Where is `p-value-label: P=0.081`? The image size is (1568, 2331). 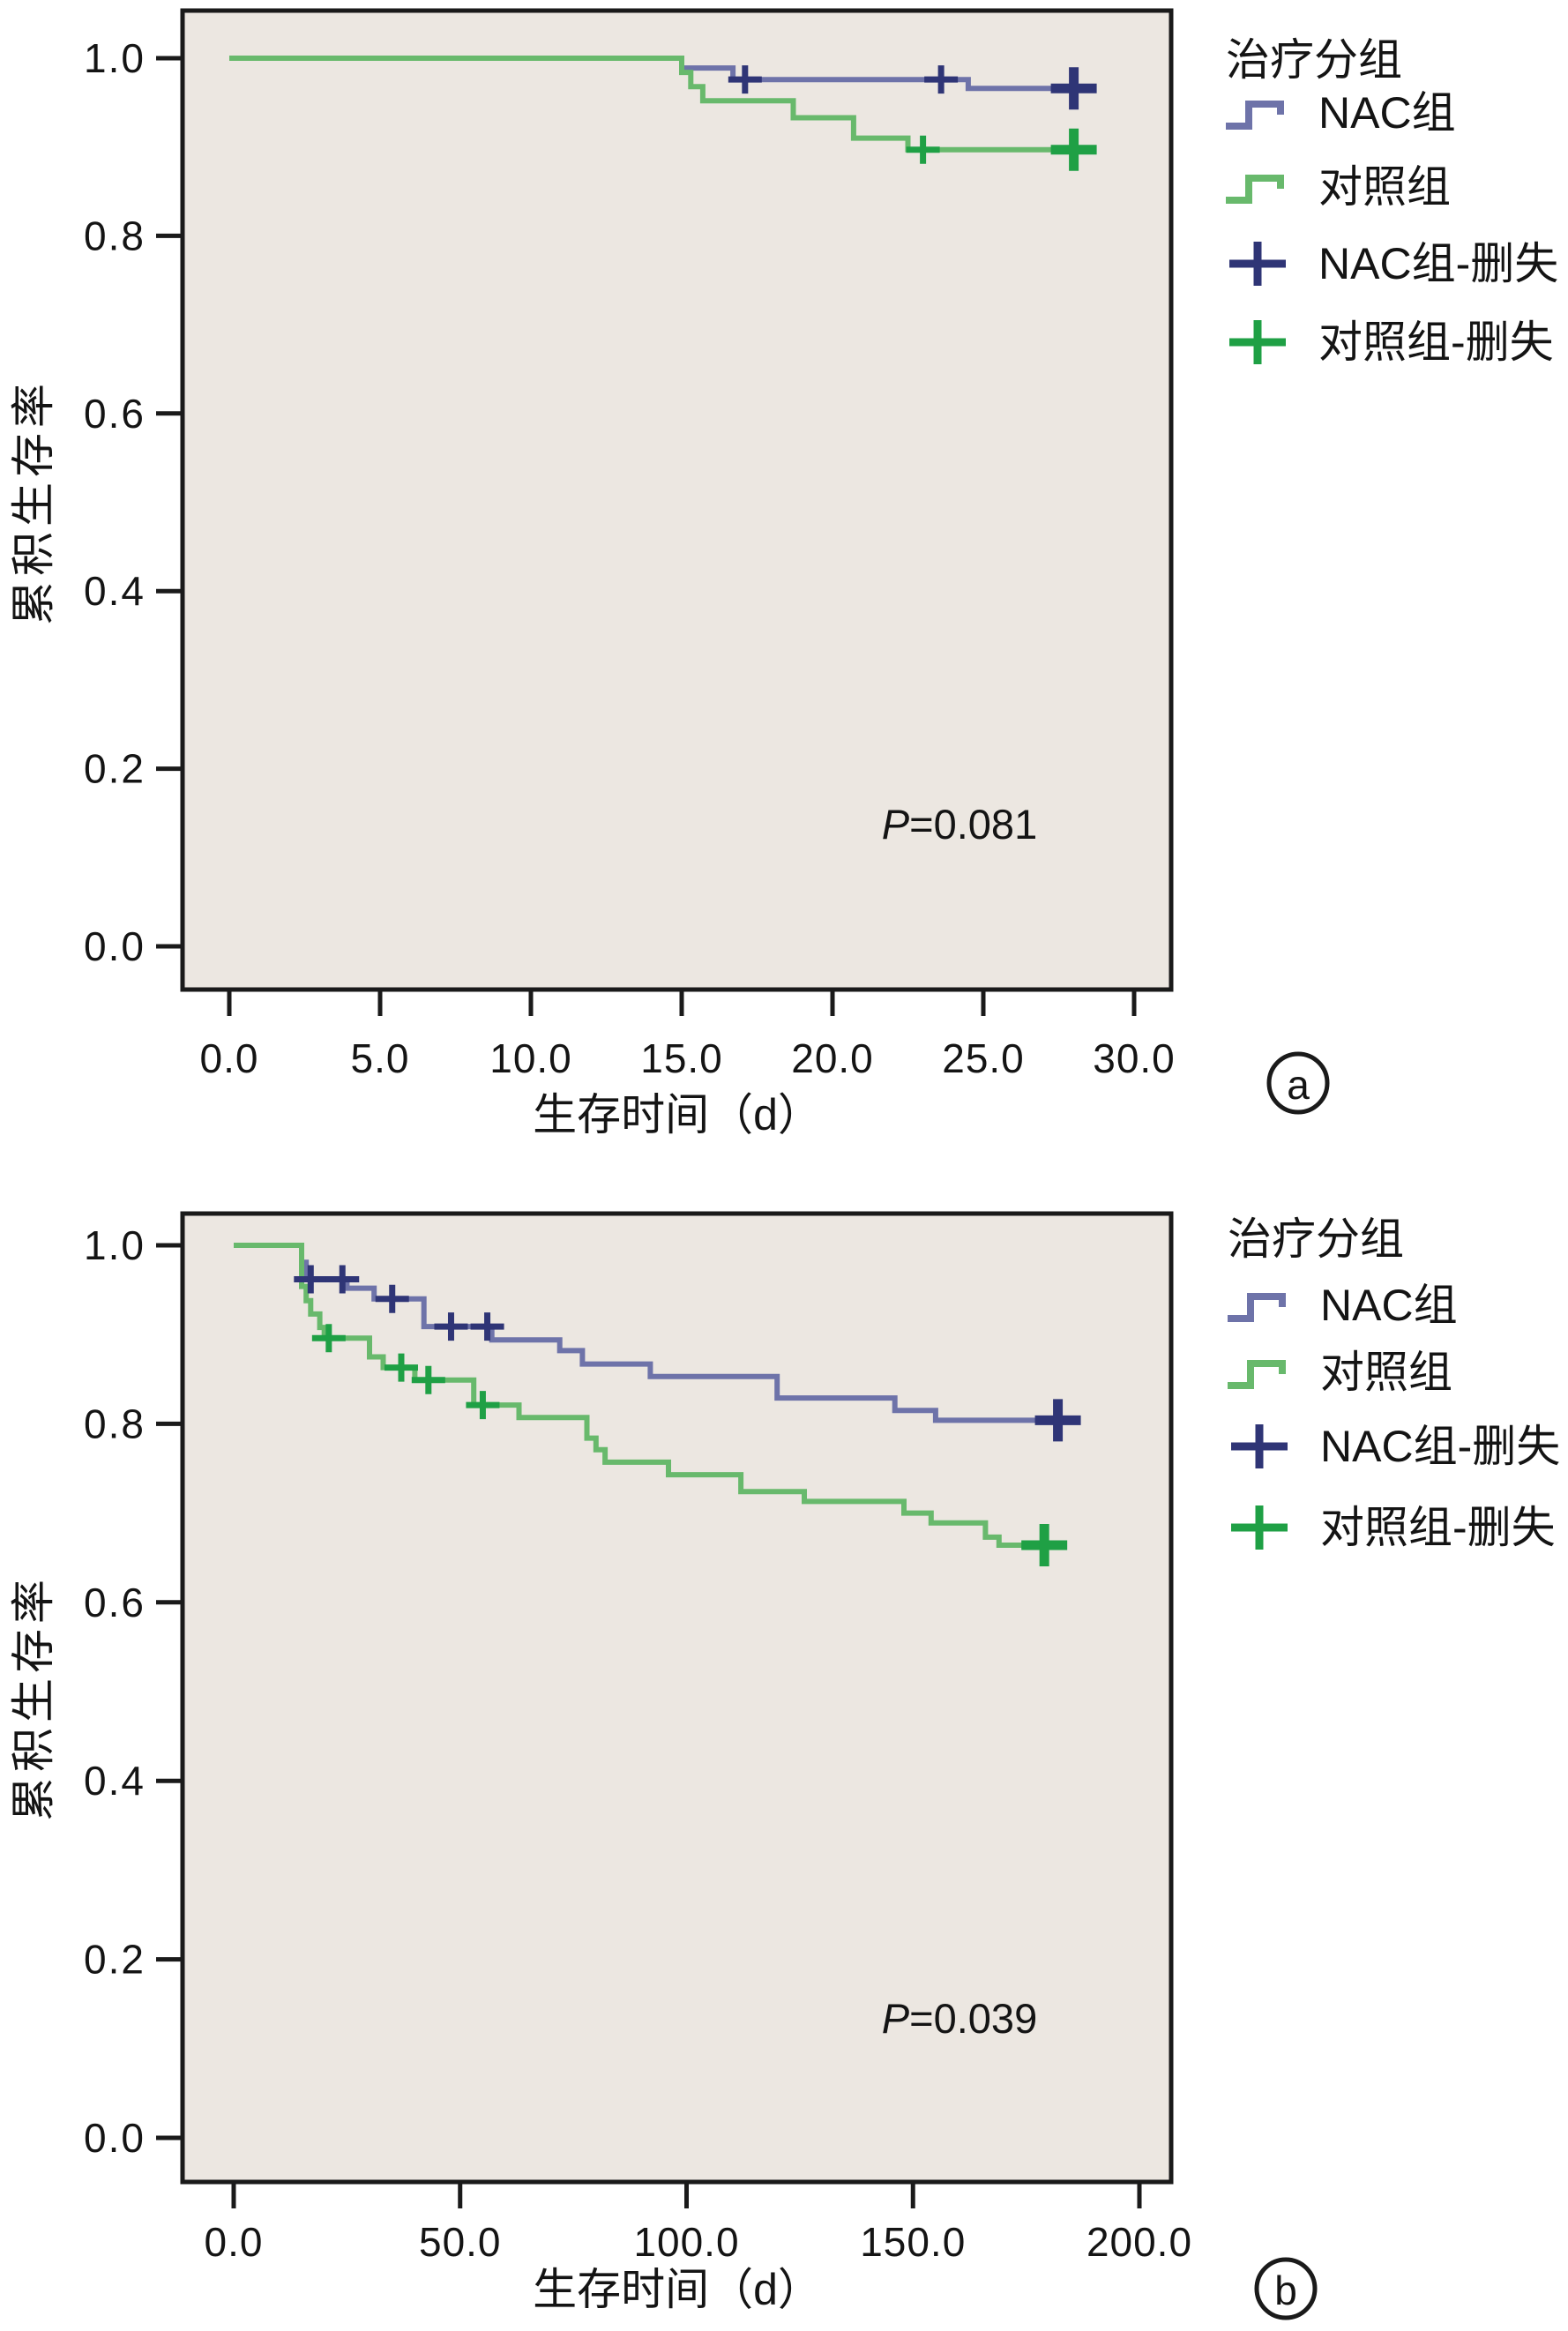
p-value-label: P=0.081 is located at coordinates (959, 824).